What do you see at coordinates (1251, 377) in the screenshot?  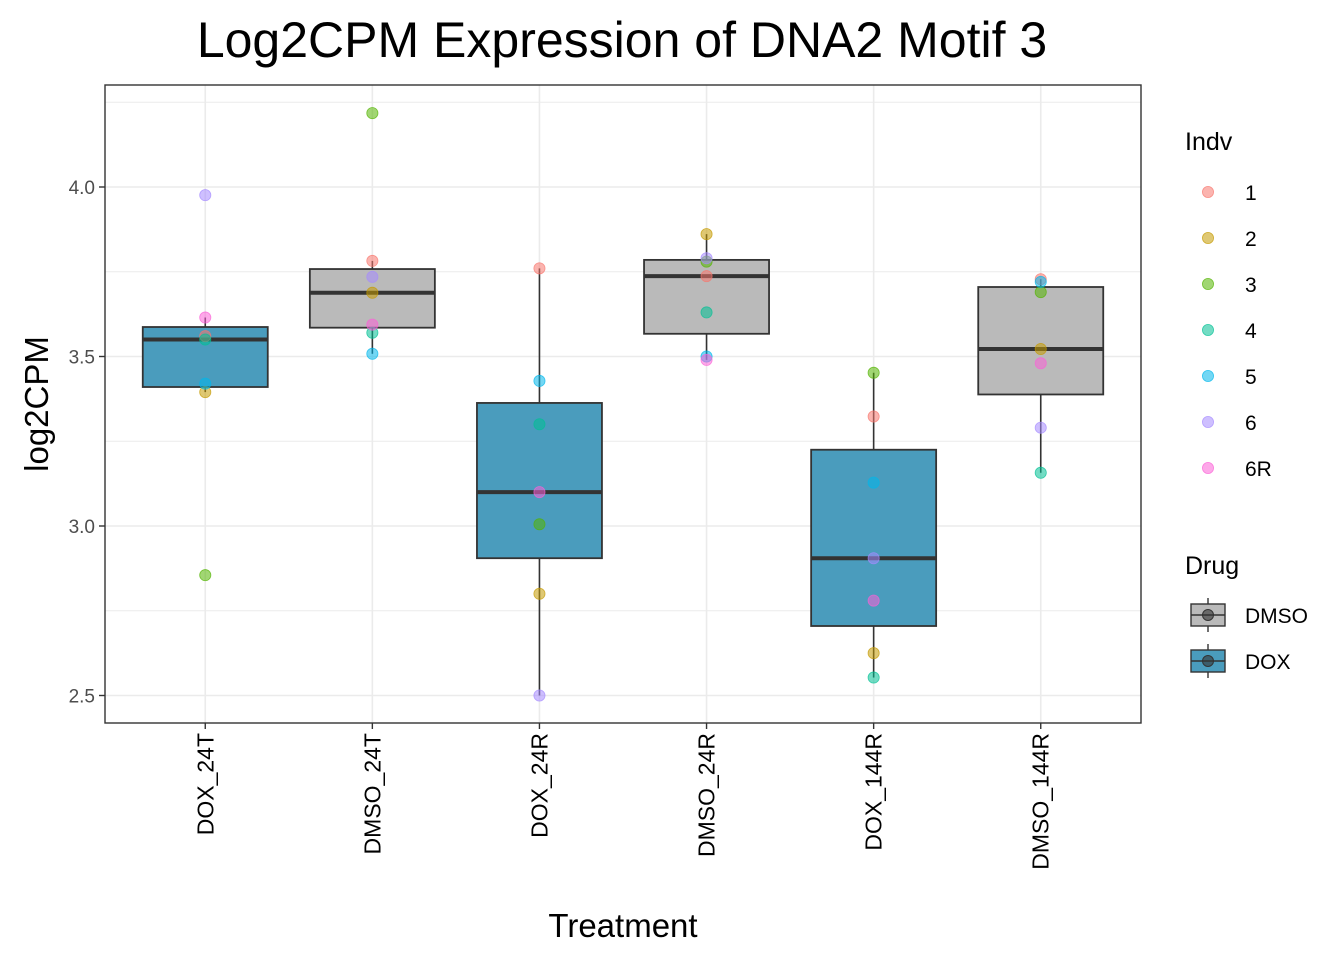 I see `legend-label-indv: 5` at bounding box center [1251, 377].